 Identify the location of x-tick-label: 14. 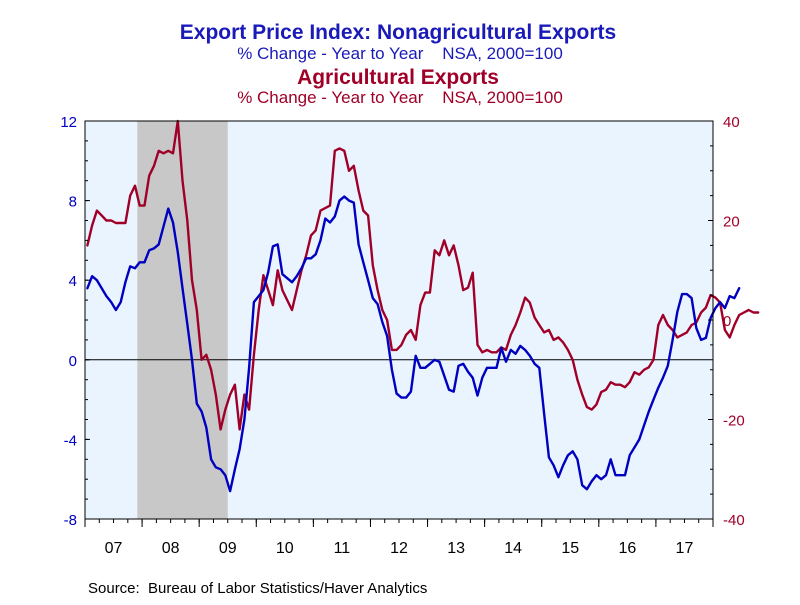
(513, 548).